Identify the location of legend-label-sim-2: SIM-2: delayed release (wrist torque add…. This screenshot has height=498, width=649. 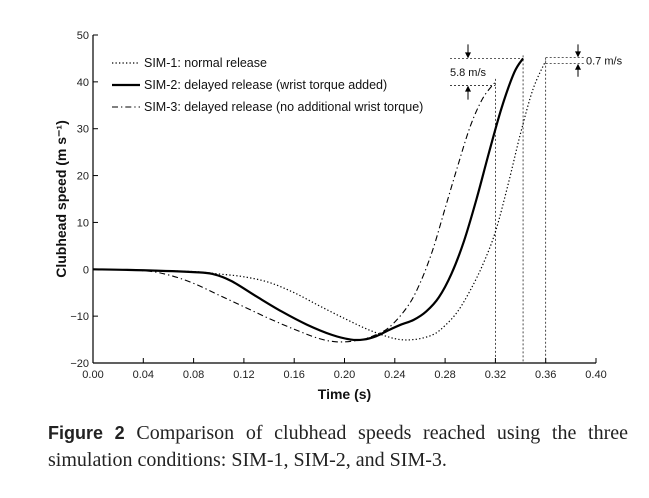
(265, 85).